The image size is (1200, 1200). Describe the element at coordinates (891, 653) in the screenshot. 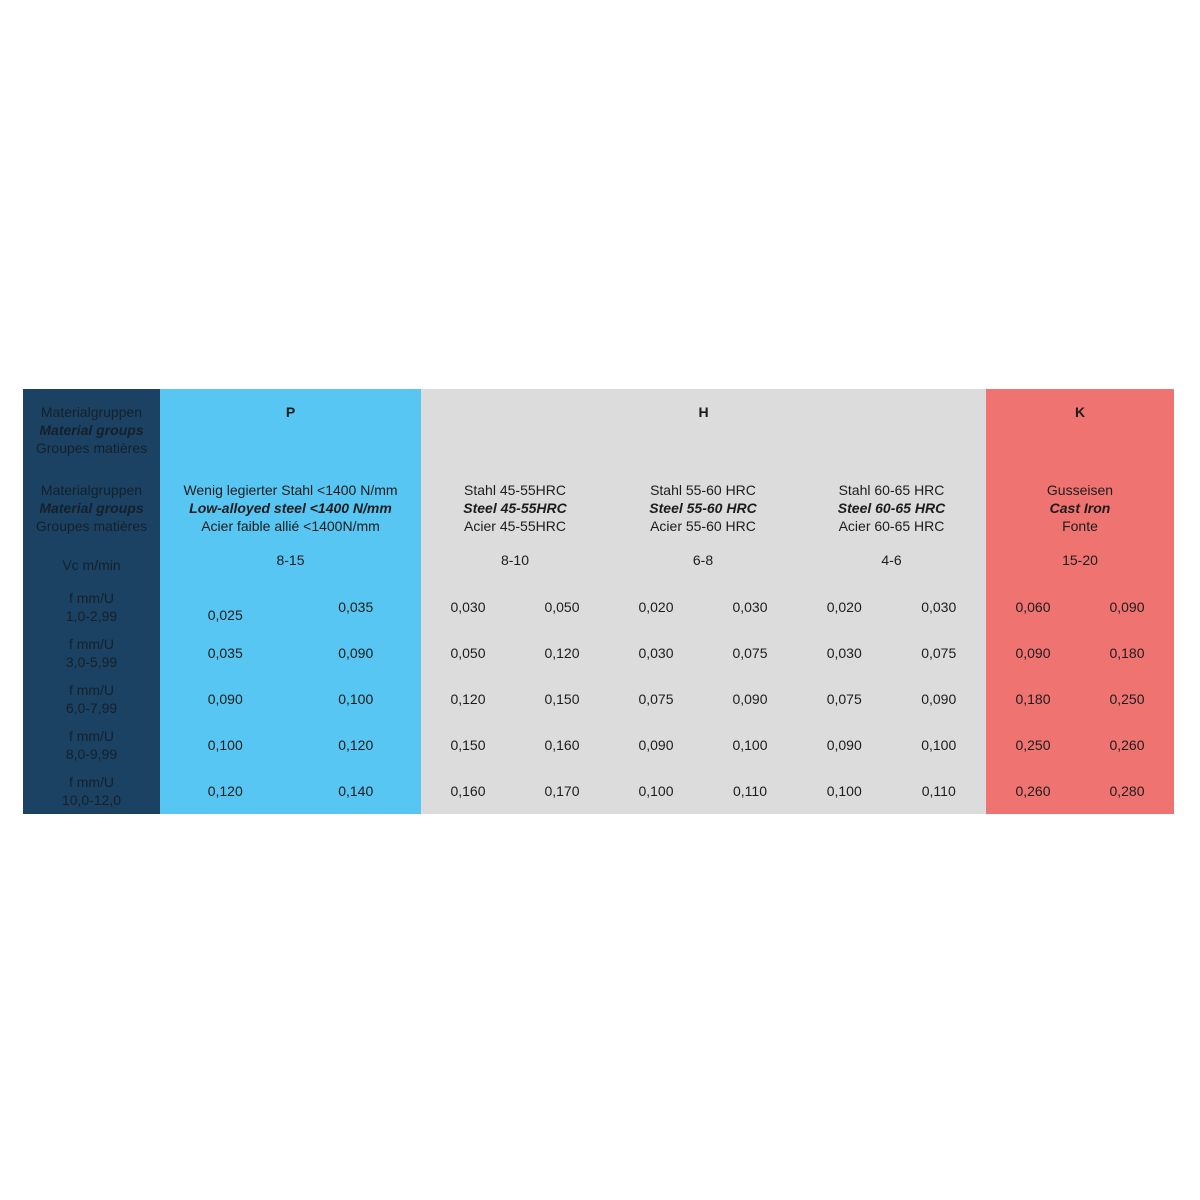

I see `feed-values: 0,030 0,075` at that location.